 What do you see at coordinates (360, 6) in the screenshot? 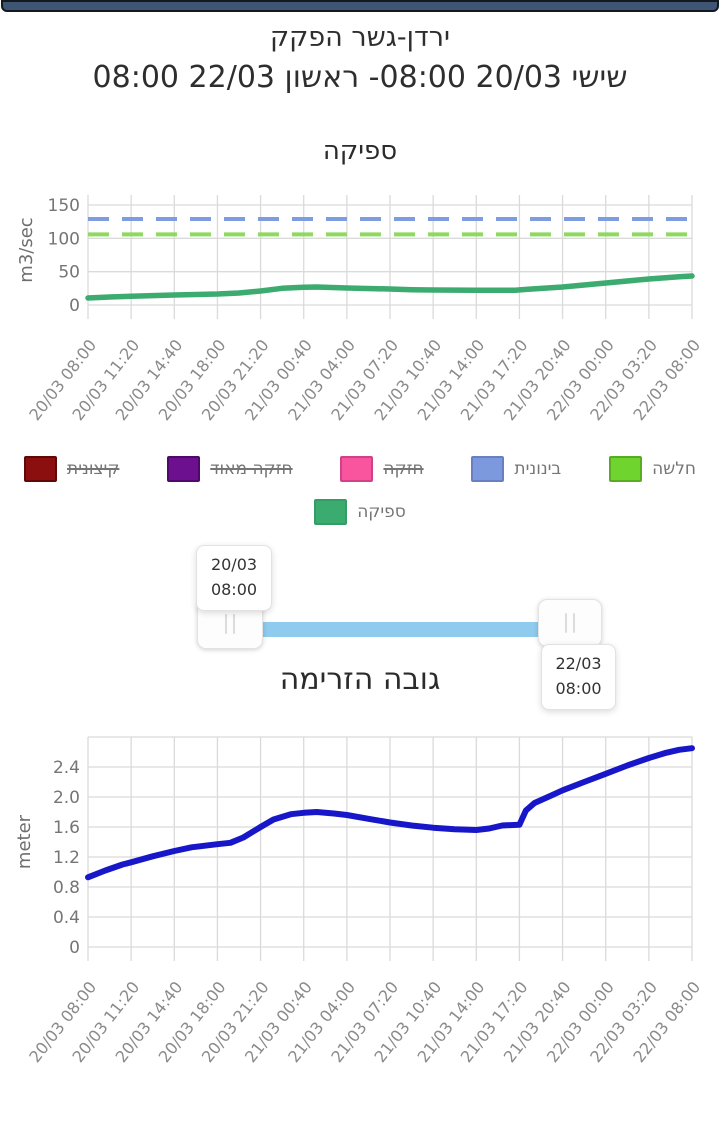
I see `top-navigation-bar` at bounding box center [360, 6].